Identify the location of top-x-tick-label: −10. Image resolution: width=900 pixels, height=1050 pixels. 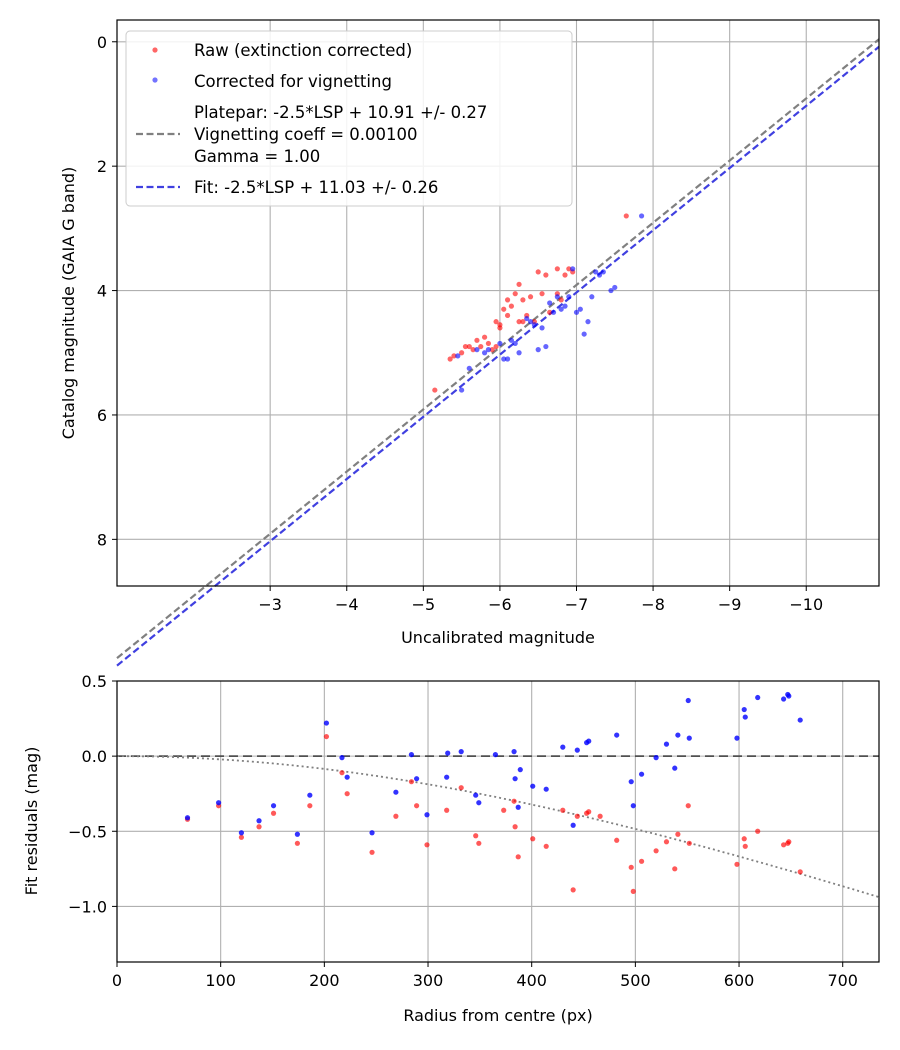
(806, 604).